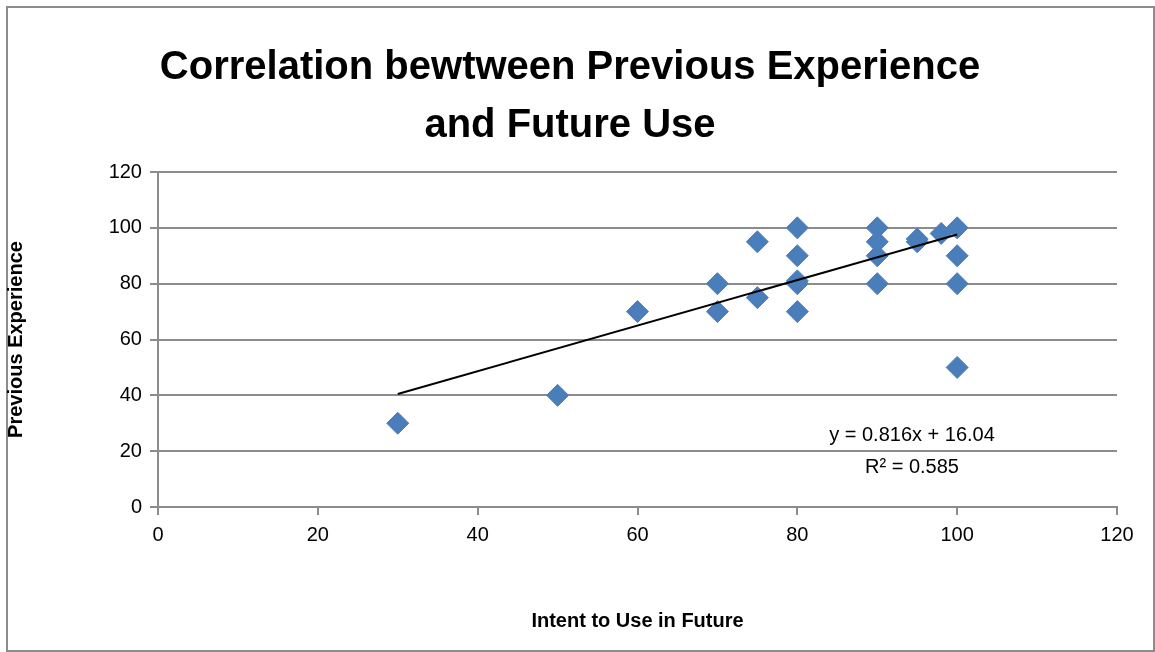  I want to click on y-tick-label: 40, so click(130, 393).